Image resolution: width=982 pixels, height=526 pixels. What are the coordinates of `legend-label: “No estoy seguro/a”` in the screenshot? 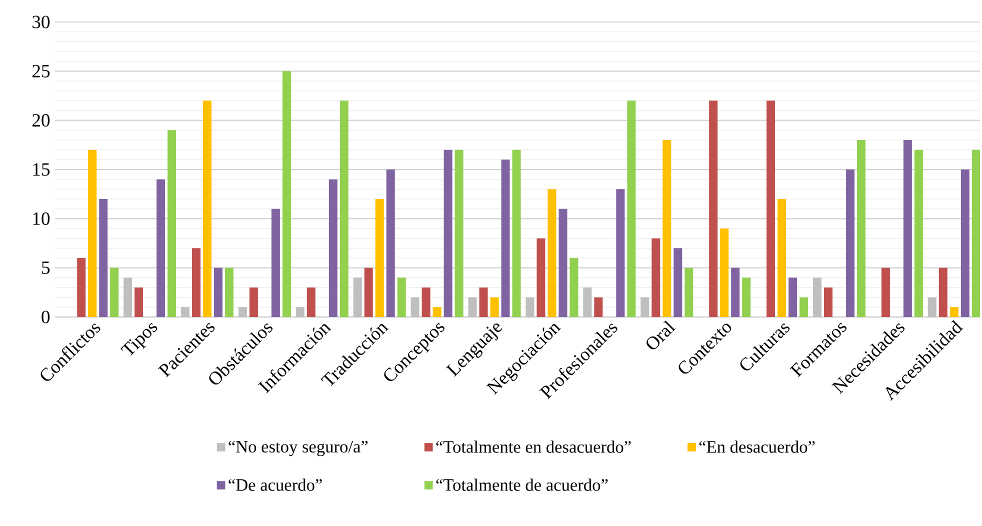 It's located at (298, 448).